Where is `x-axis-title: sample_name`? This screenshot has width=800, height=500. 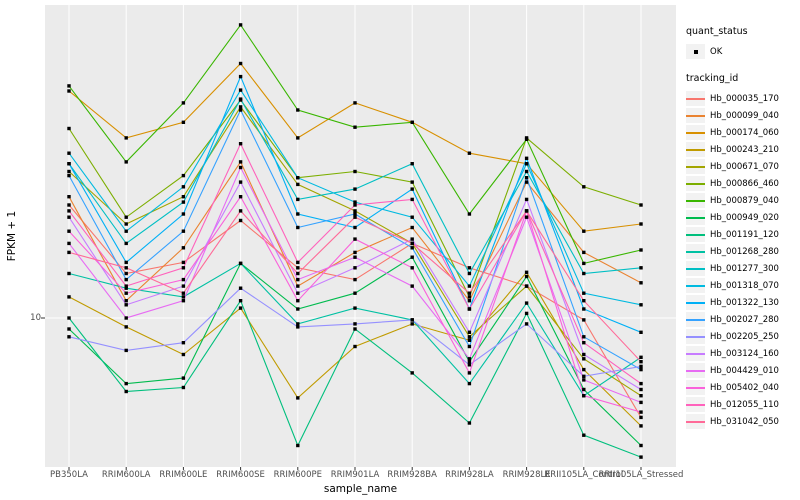 x-axis-title: sample_name is located at coordinates (360, 489).